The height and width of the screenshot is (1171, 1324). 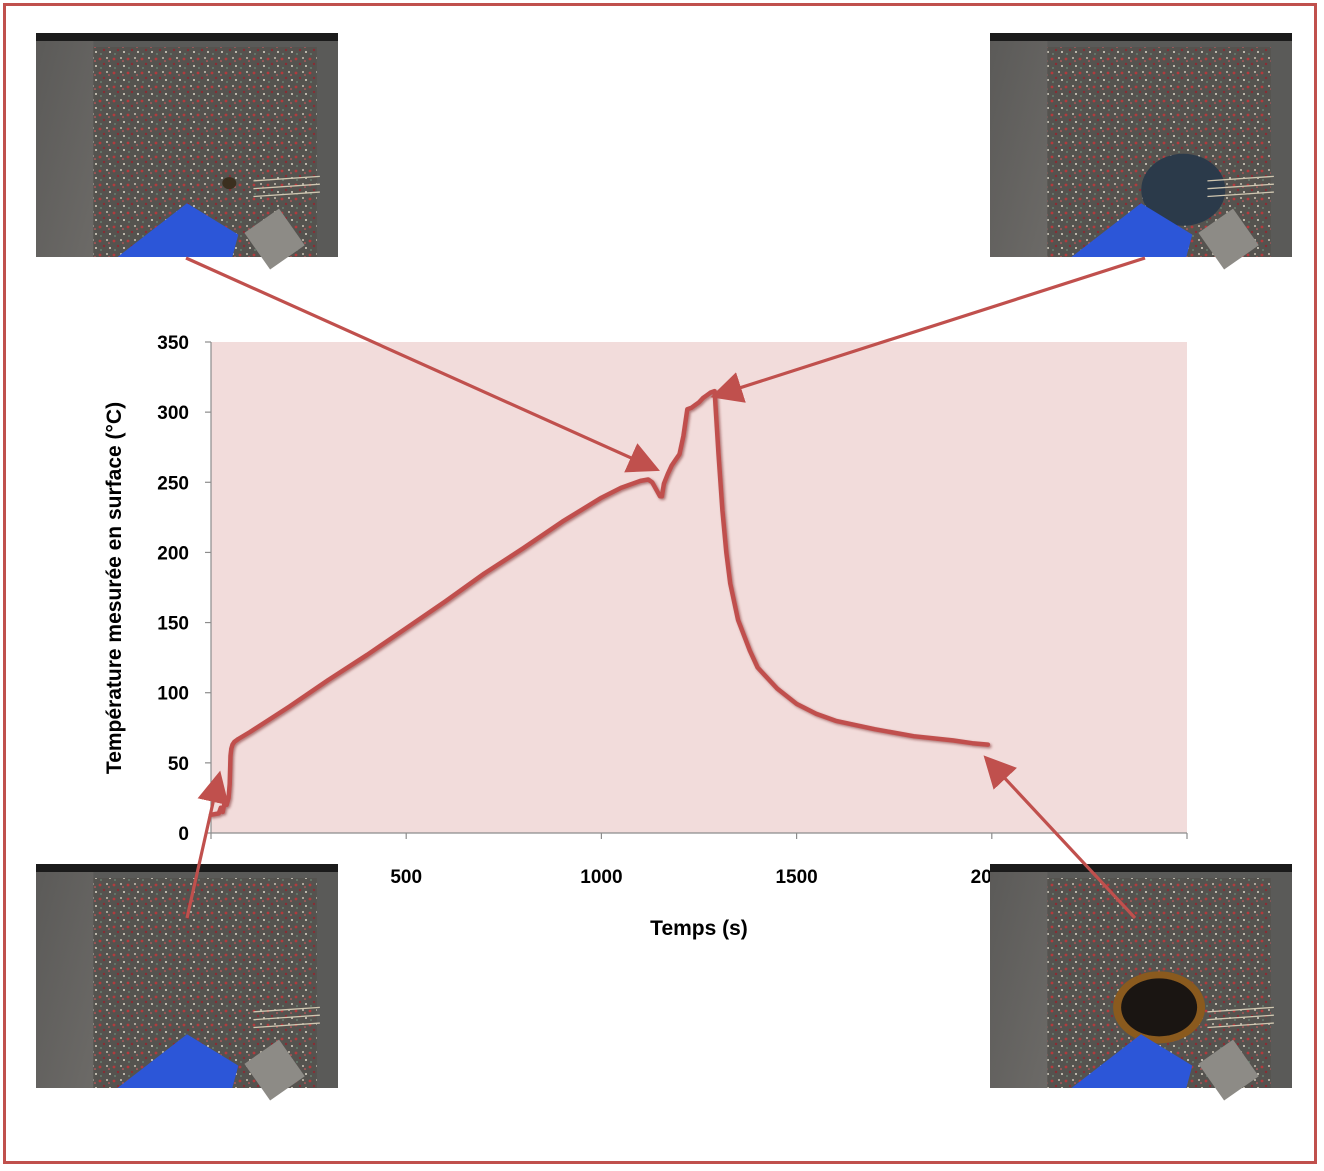 I want to click on arrow-bottom-right, so click(x=1060, y=837).